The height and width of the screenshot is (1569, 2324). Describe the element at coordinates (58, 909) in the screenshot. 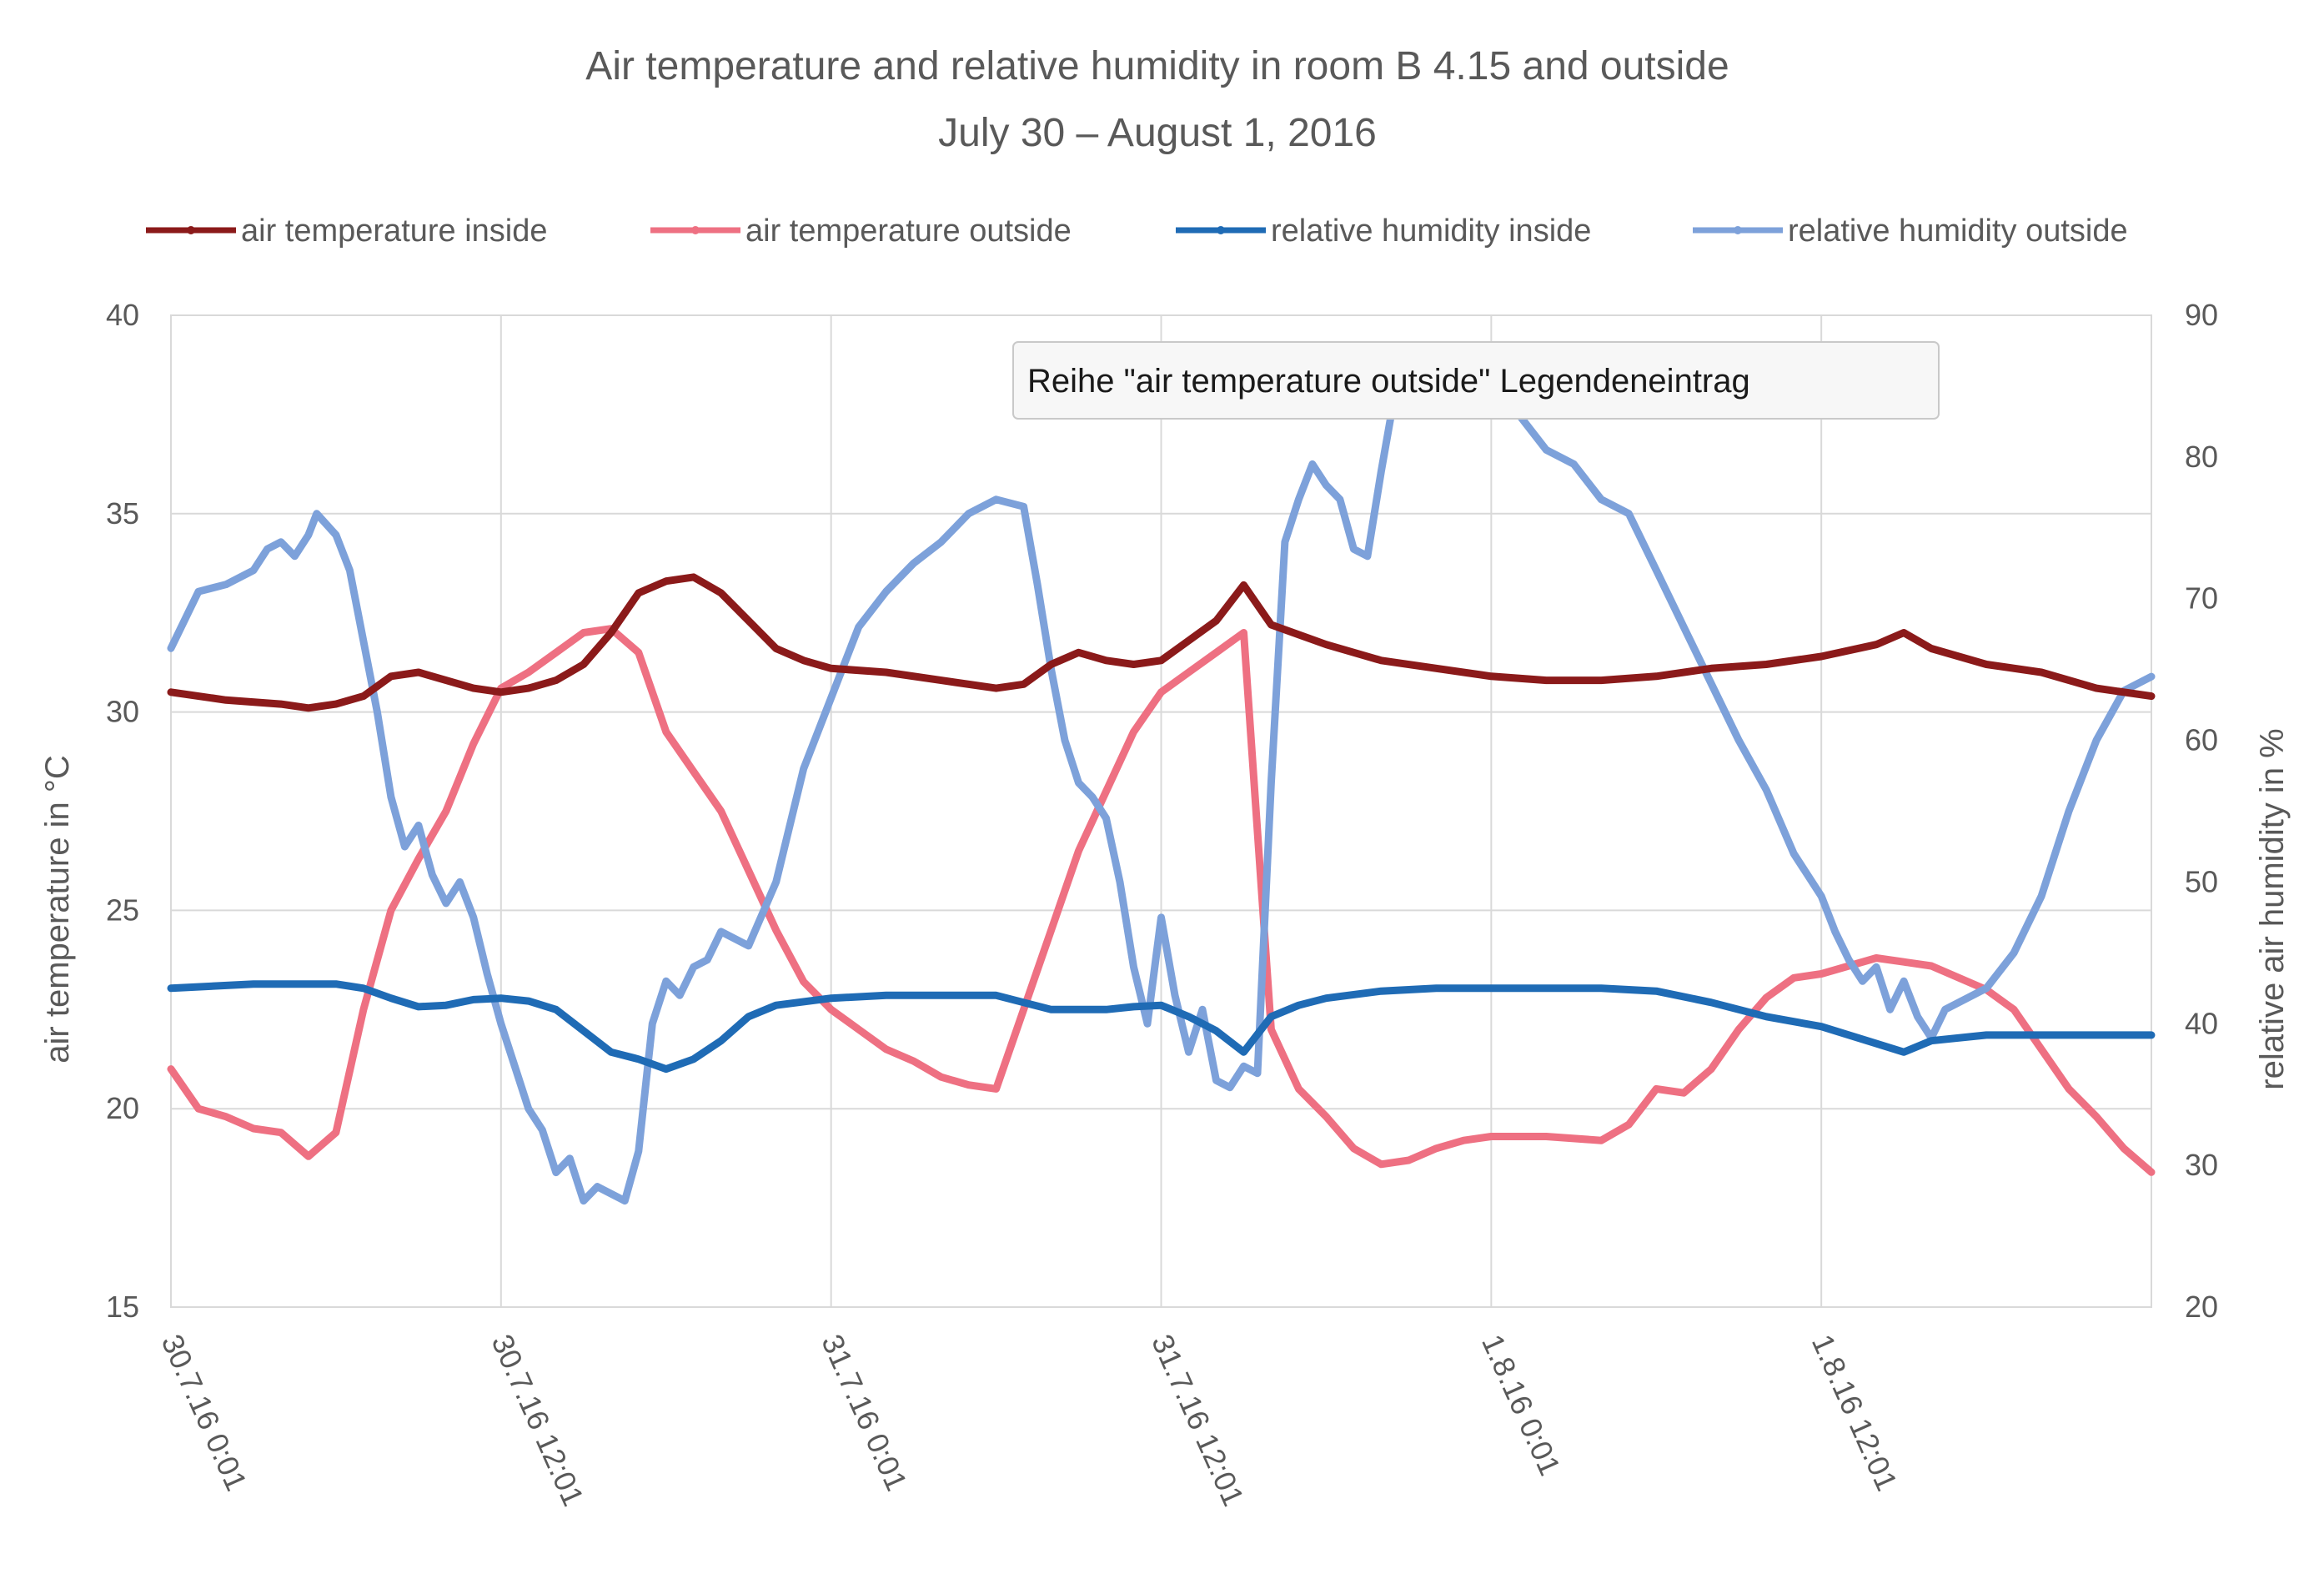

I see `y-axis-left-label: air temperature in °C` at that location.